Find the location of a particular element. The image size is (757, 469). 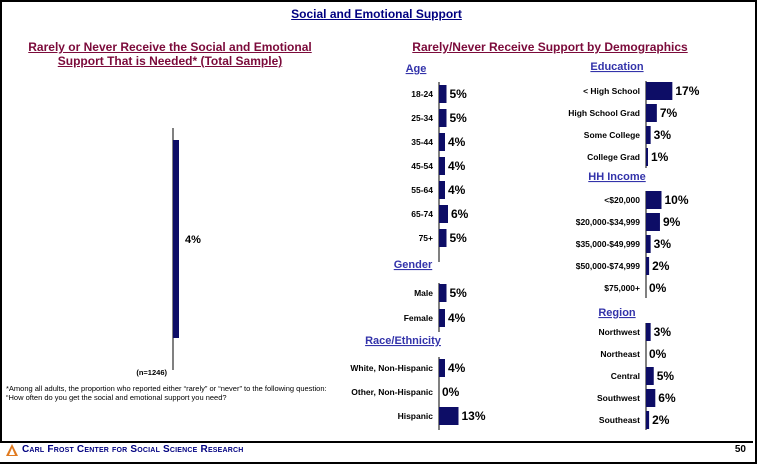

region-category-label: Northwest is located at coordinates (619, 332).